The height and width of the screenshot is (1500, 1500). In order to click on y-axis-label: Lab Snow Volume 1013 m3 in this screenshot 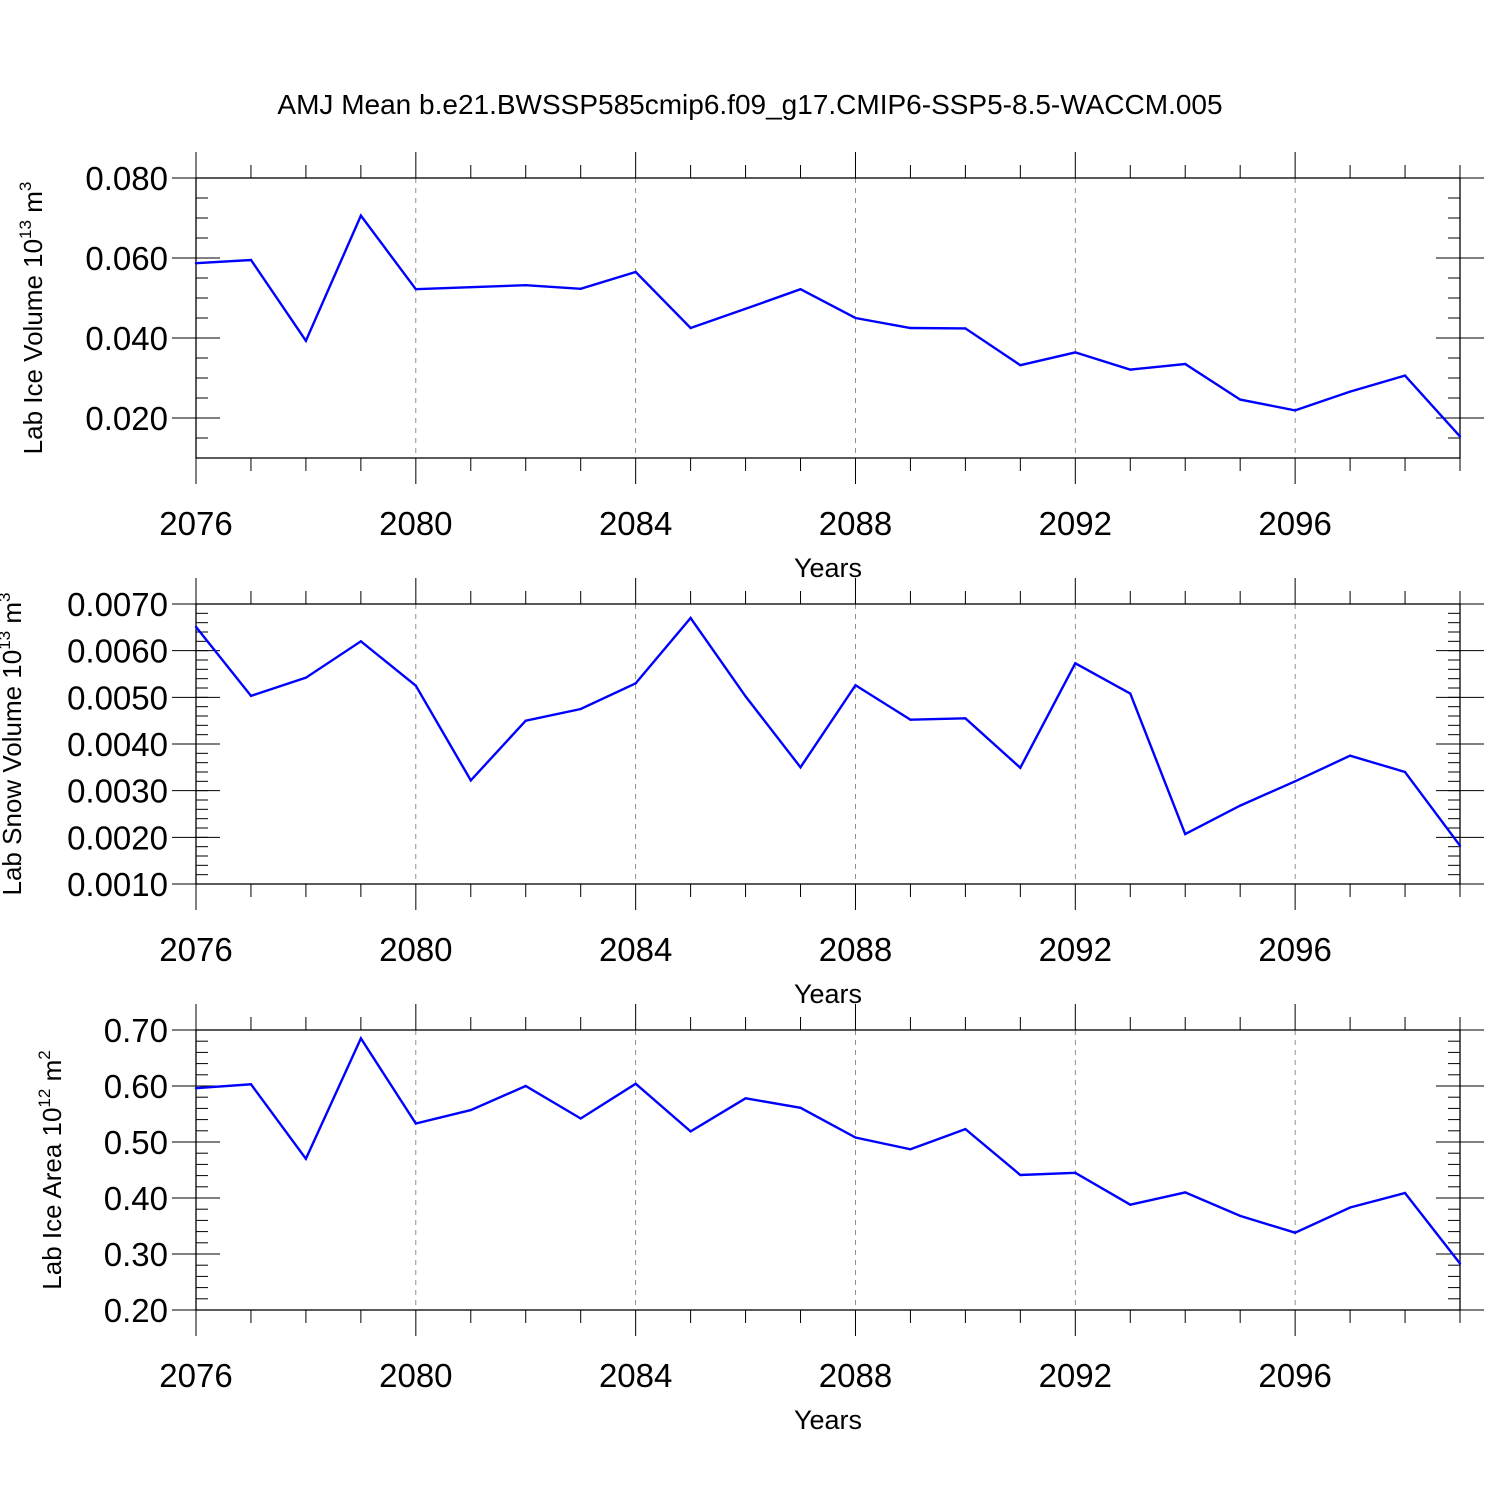, I will do `click(13, 743)`.